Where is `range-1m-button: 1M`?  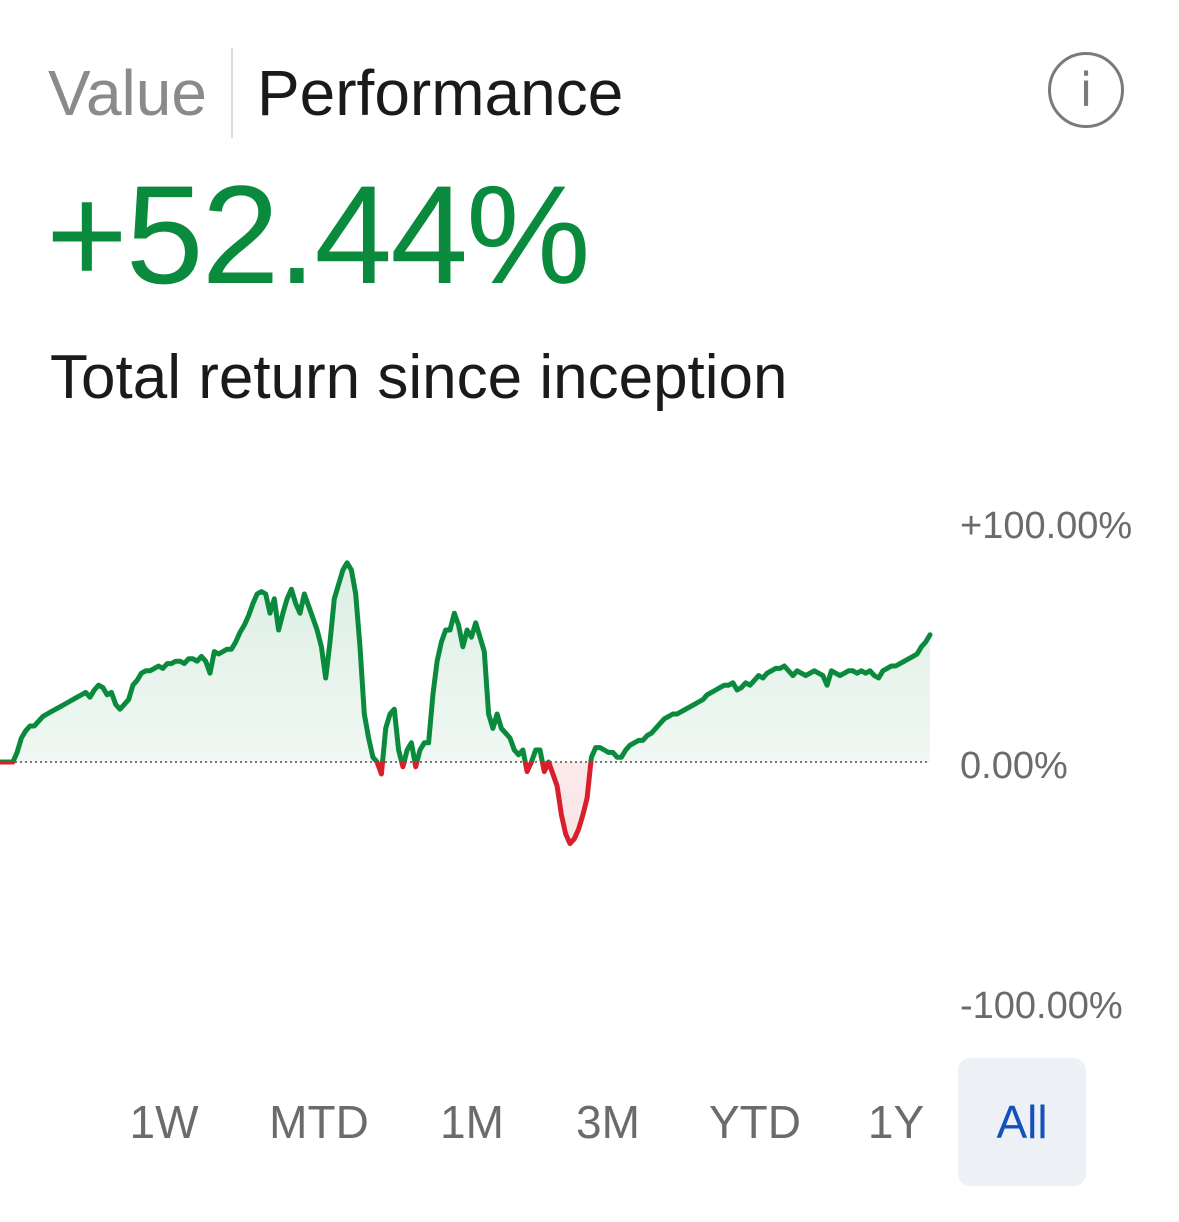 range-1m-button: 1M is located at coordinates (472, 1122).